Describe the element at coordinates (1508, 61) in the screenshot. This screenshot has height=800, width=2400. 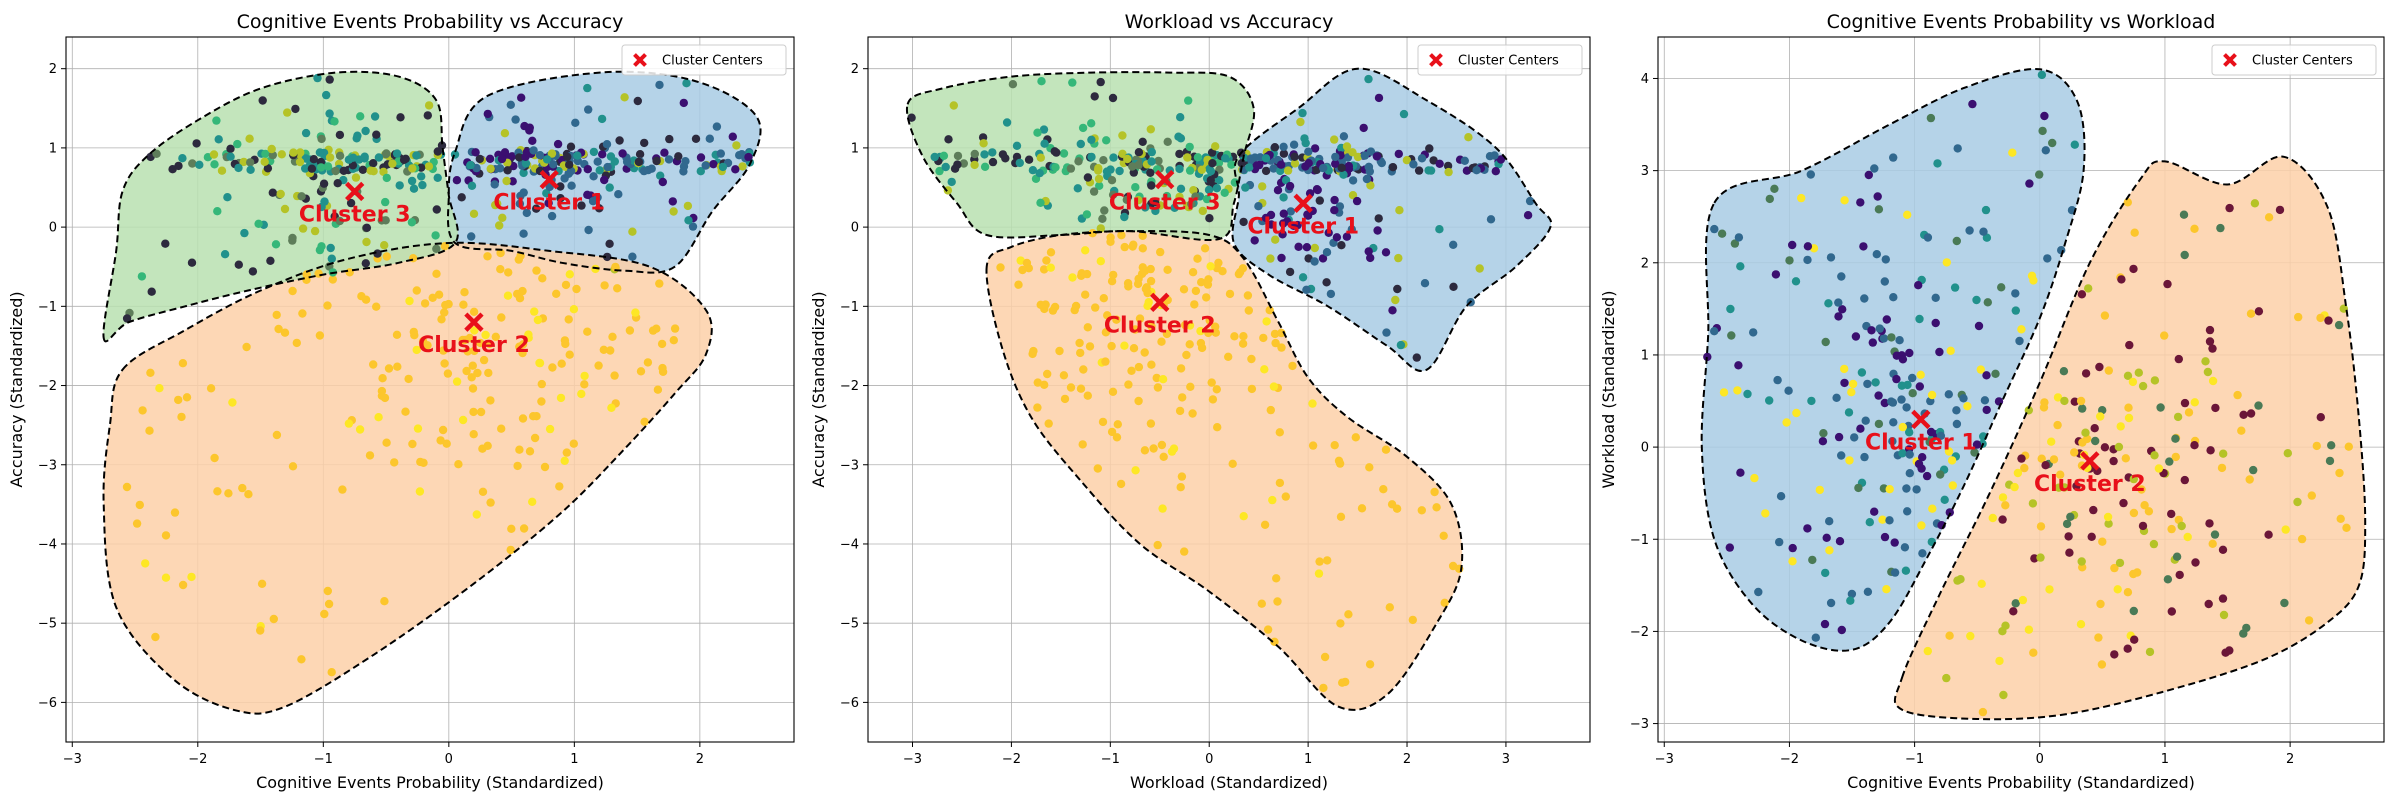
I see `legend-entry: Cluster Centers` at that location.